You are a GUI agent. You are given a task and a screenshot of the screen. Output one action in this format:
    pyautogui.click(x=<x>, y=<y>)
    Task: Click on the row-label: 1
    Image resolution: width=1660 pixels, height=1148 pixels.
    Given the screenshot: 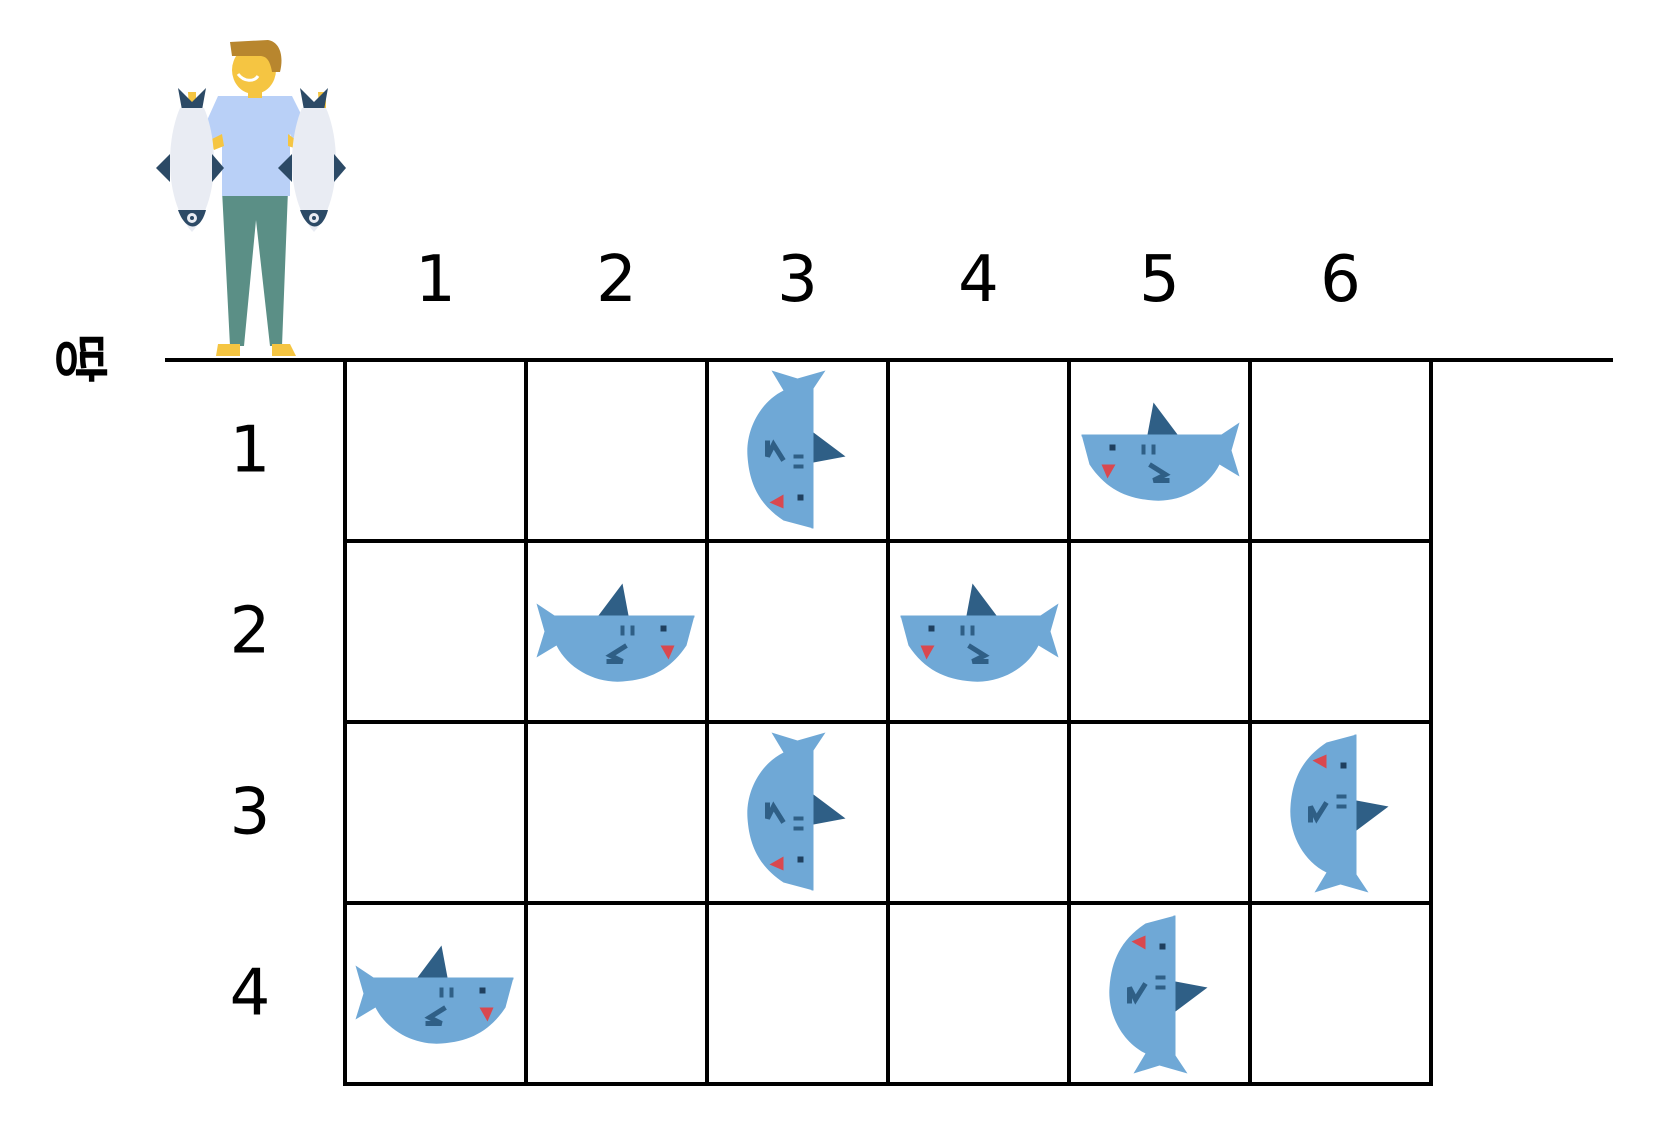 What is the action you would take?
    pyautogui.click(x=250, y=451)
    